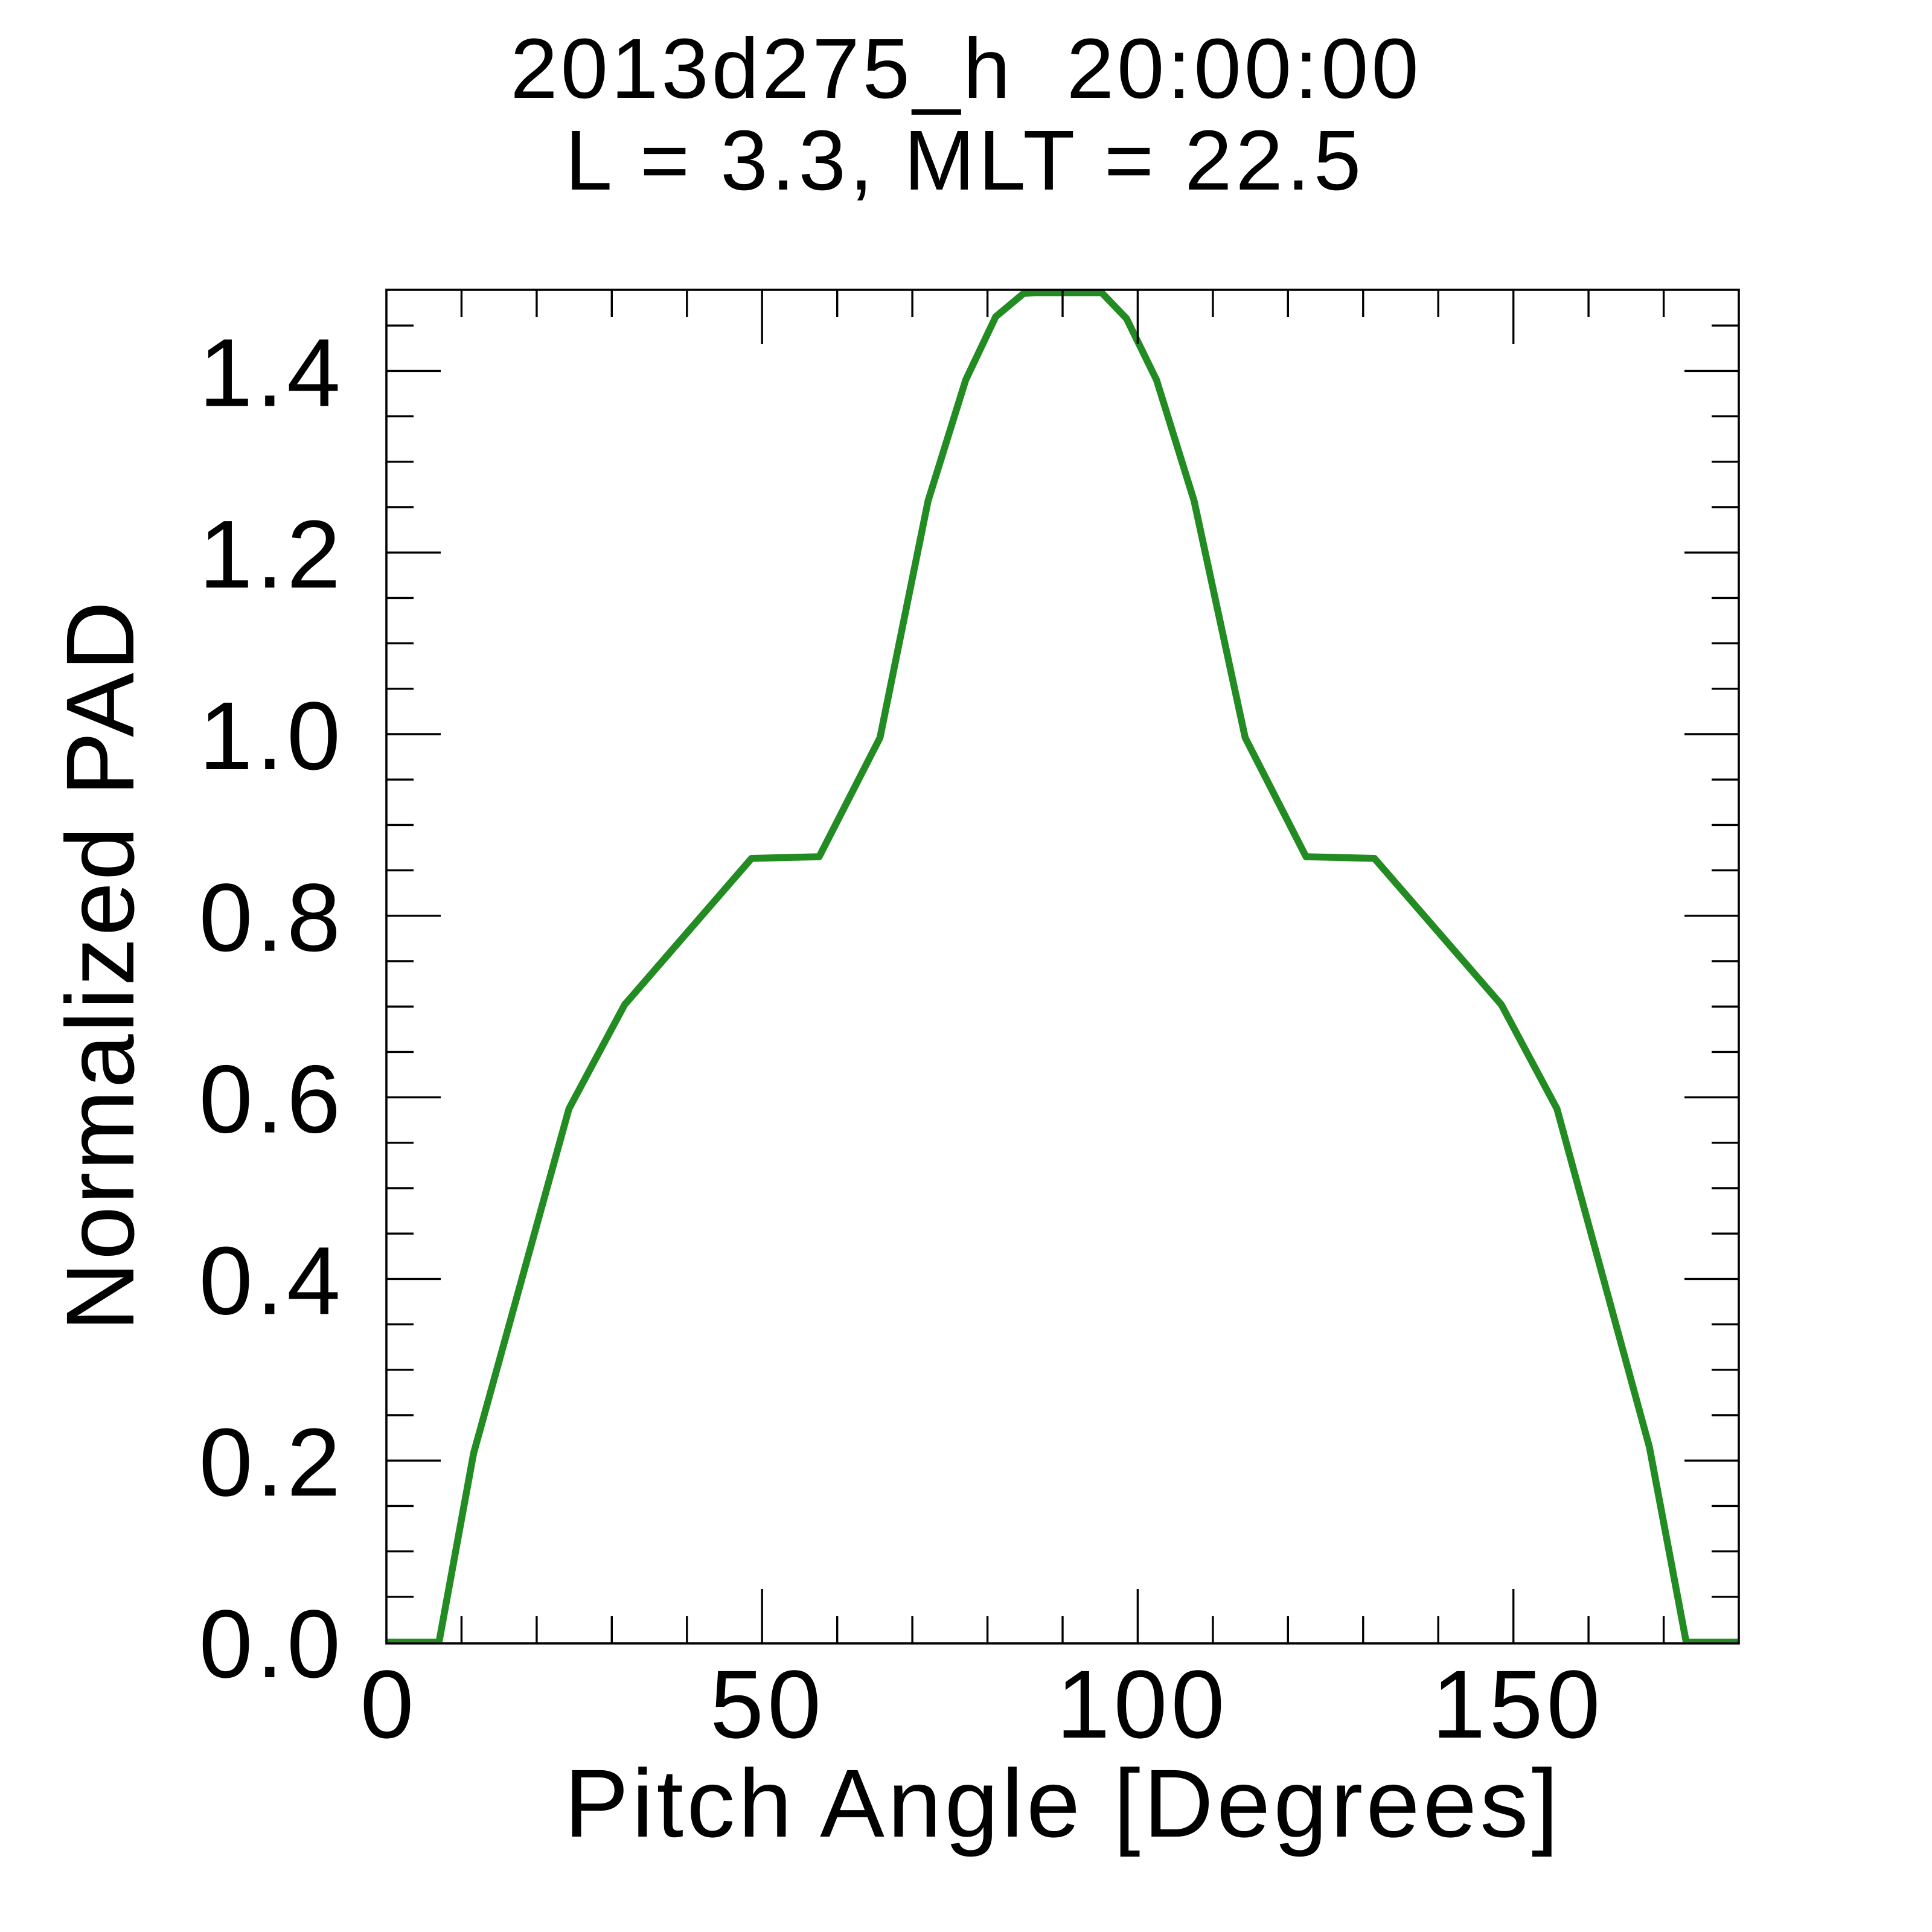  What do you see at coordinates (271, 1644) in the screenshot?
I see `svg-text: 0.0` at bounding box center [271, 1644].